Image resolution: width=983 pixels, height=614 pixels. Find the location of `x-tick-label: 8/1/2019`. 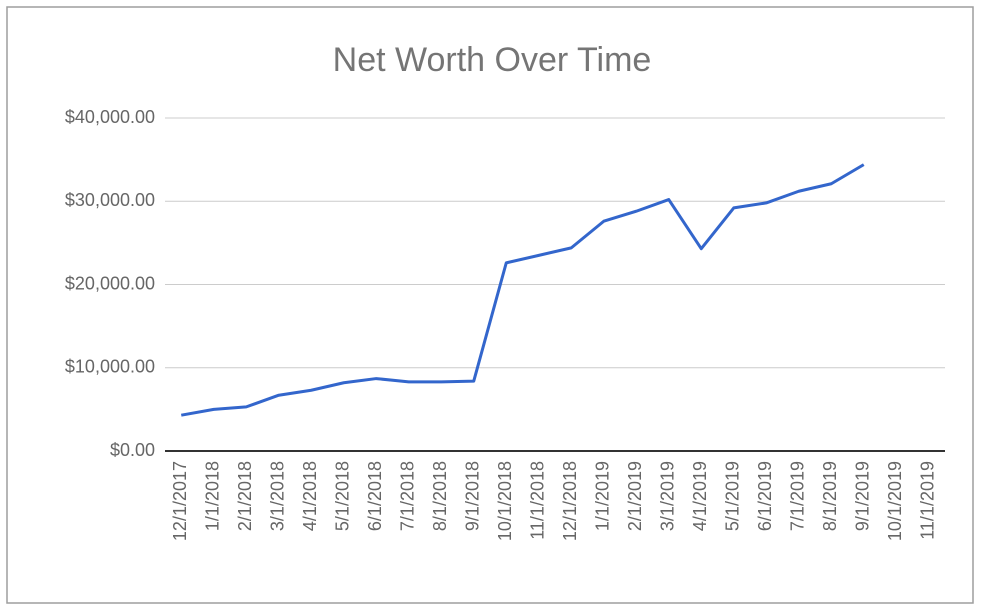

x-tick-label: 8/1/2019 is located at coordinates (830, 496).